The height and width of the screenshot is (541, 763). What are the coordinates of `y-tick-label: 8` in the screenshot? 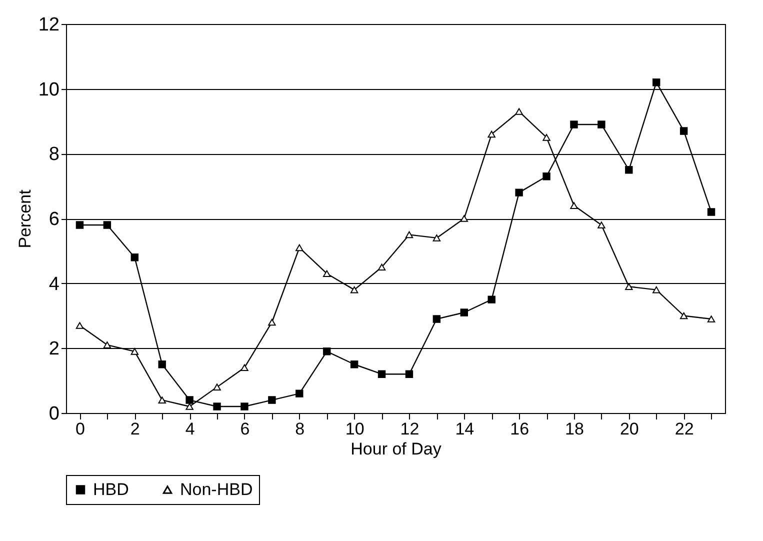 It's located at (54, 155).